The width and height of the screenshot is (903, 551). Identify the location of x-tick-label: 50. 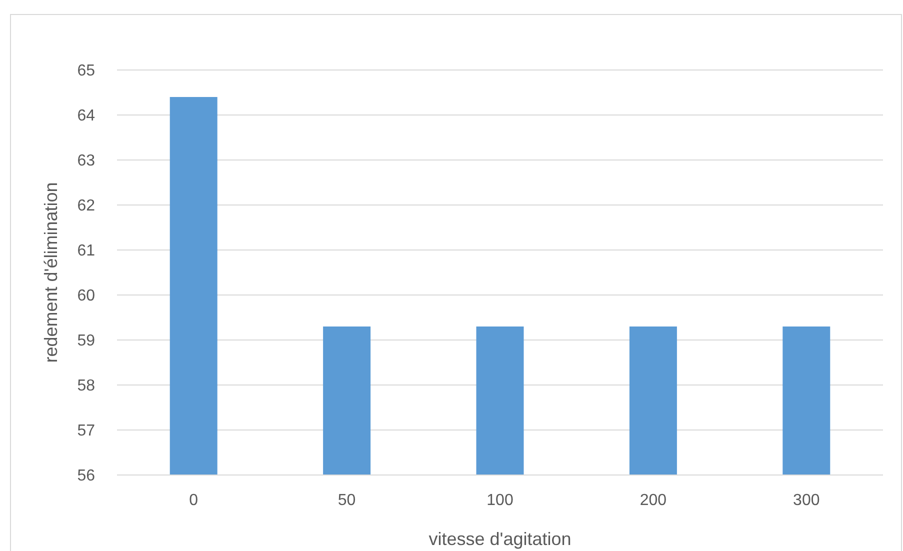
(347, 500).